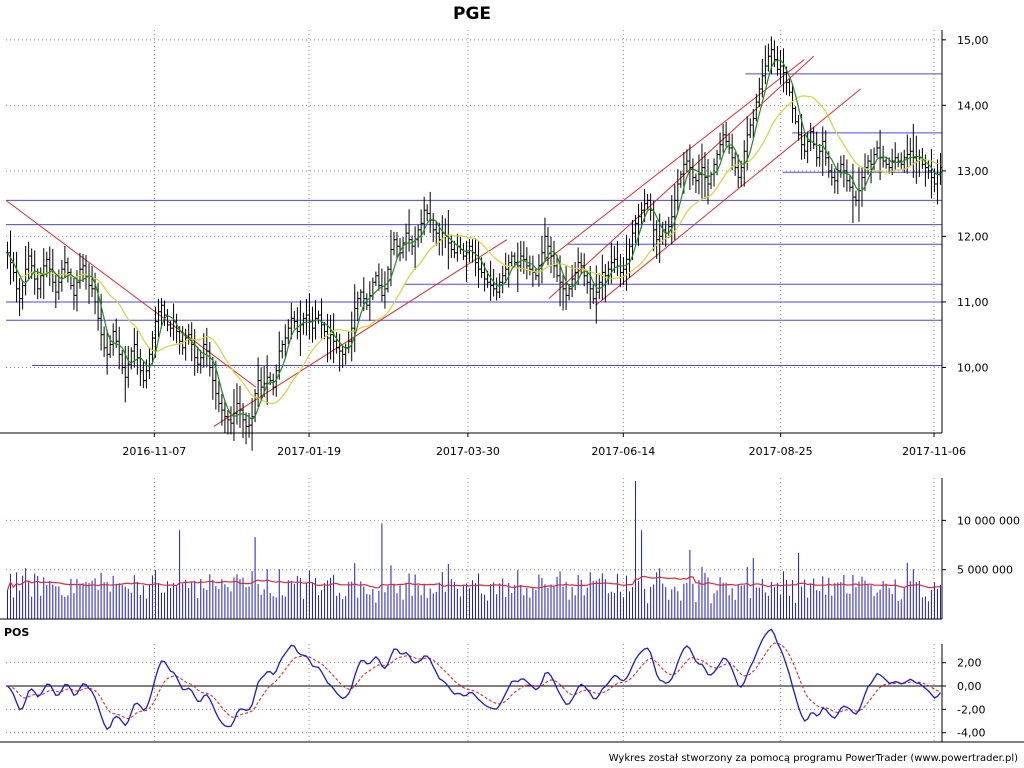 Image resolution: width=1024 pixels, height=768 pixels. I want to click on pos-tick-label: -4,00, so click(971, 733).